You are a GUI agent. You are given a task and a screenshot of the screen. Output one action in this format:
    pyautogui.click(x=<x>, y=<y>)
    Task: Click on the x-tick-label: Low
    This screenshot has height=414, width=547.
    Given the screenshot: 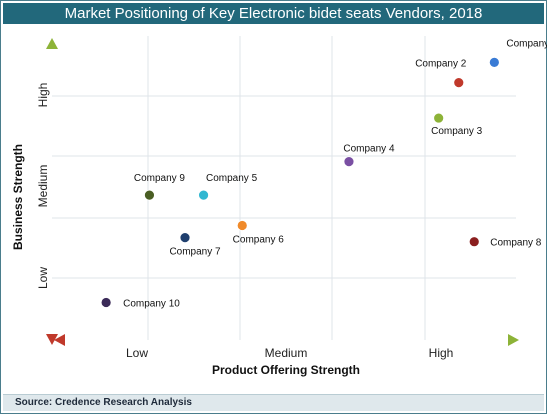 What is the action you would take?
    pyautogui.click(x=137, y=353)
    